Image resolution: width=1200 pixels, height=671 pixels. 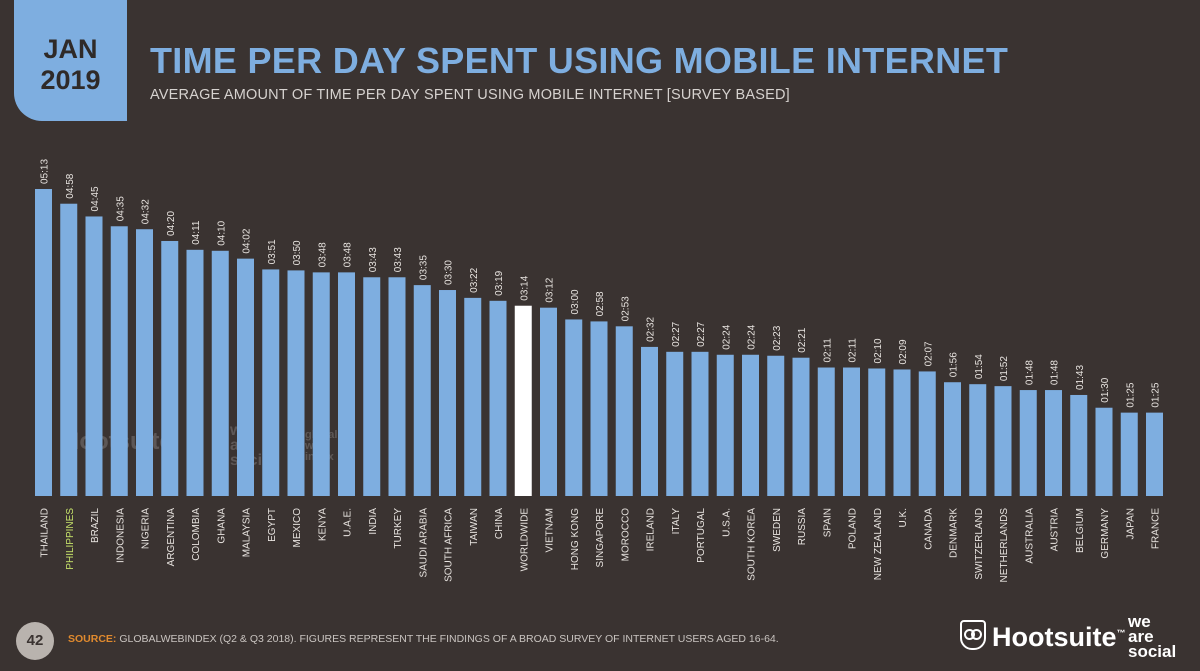 What do you see at coordinates (827, 350) in the screenshot?
I see `value-label: 02:11` at bounding box center [827, 350].